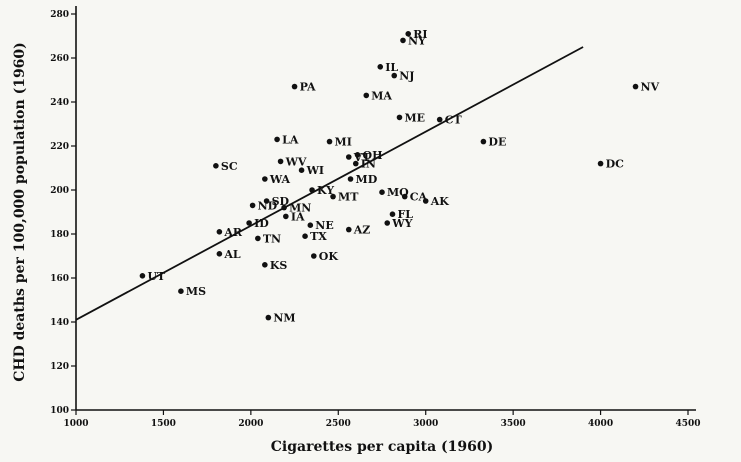 Image resolution: width=741 pixels, height=462 pixels. I want to click on point-label: WI, so click(315, 170).